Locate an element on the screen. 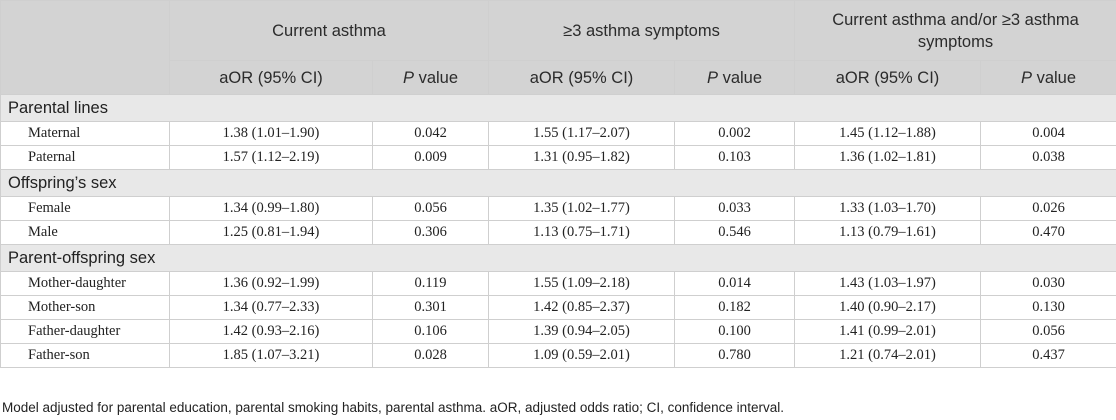 This screenshot has width=1116, height=420. aor-cell: 1.40 (0.90–2.17) is located at coordinates (887, 307).